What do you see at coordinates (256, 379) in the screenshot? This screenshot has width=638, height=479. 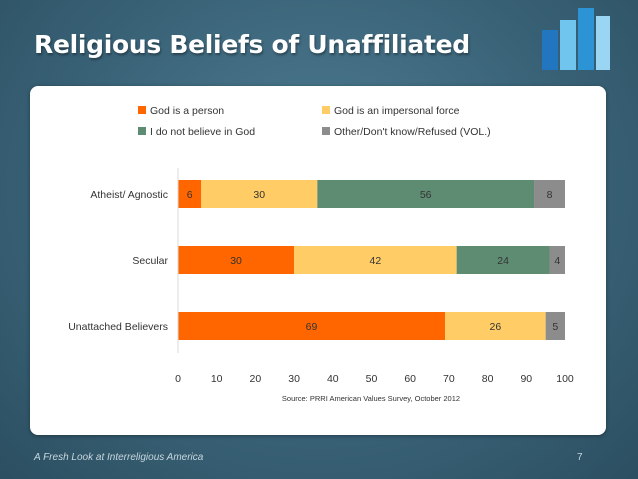 I see `x-tick-label-3: 20` at bounding box center [256, 379].